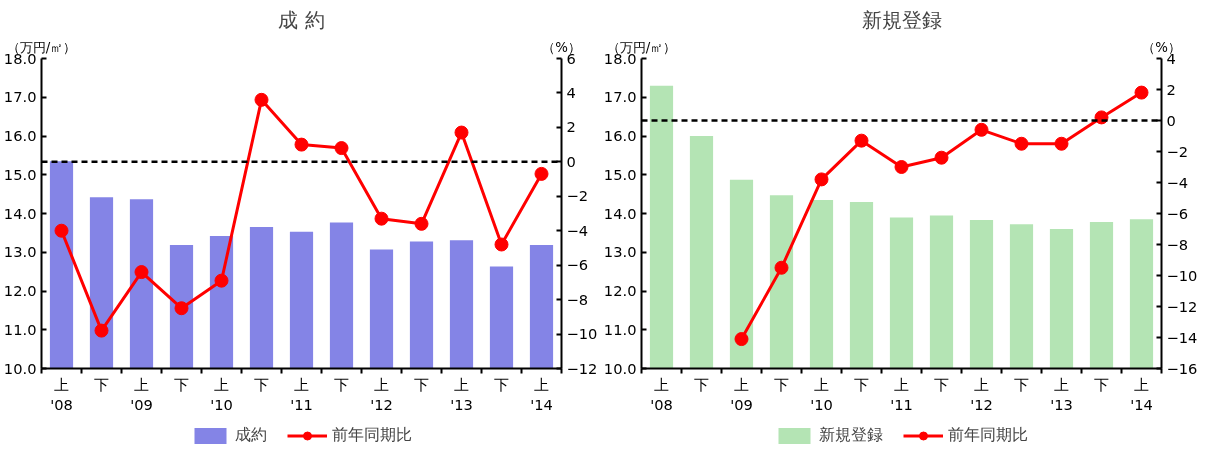  Describe the element at coordinates (851, 435) in the screenshot. I see `legend-label: 新規登録` at that location.